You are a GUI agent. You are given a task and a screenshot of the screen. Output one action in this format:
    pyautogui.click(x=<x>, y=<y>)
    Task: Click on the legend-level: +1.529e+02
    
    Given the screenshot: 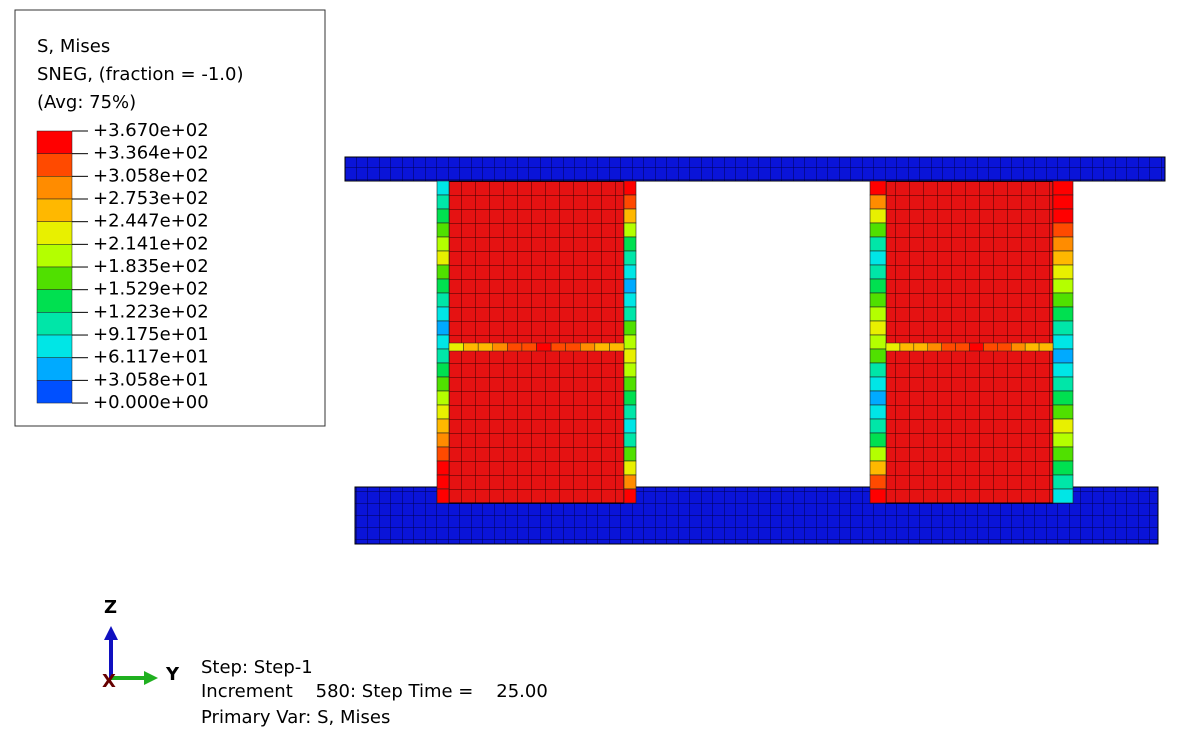 What is the action you would take?
    pyautogui.click(x=151, y=289)
    